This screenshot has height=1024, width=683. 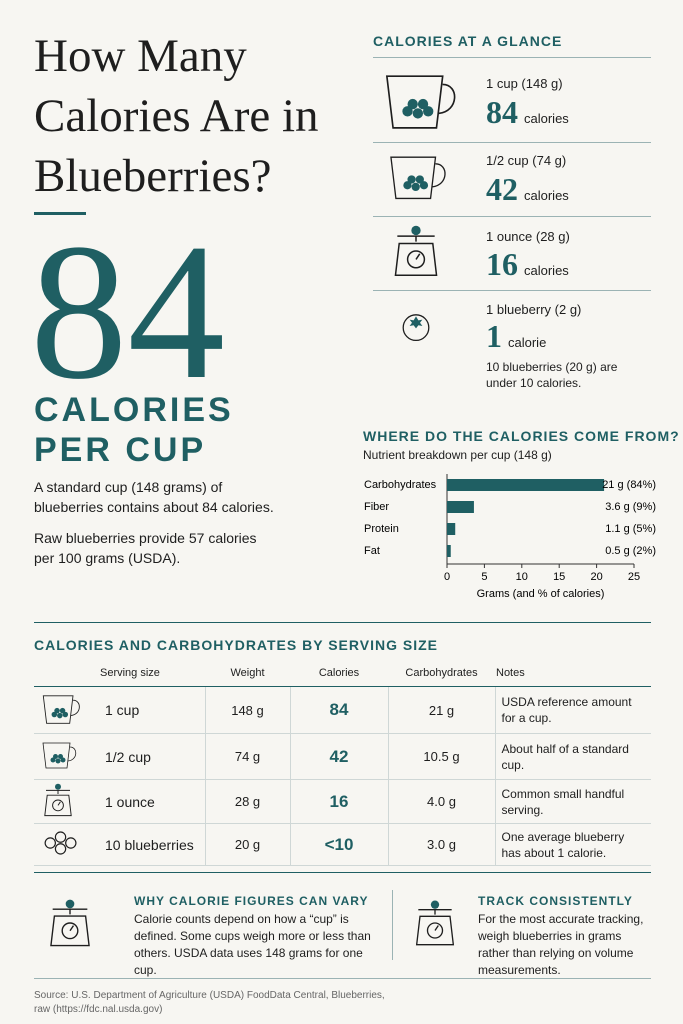 What do you see at coordinates (381, 529) in the screenshot?
I see `category-label: Protein` at bounding box center [381, 529].